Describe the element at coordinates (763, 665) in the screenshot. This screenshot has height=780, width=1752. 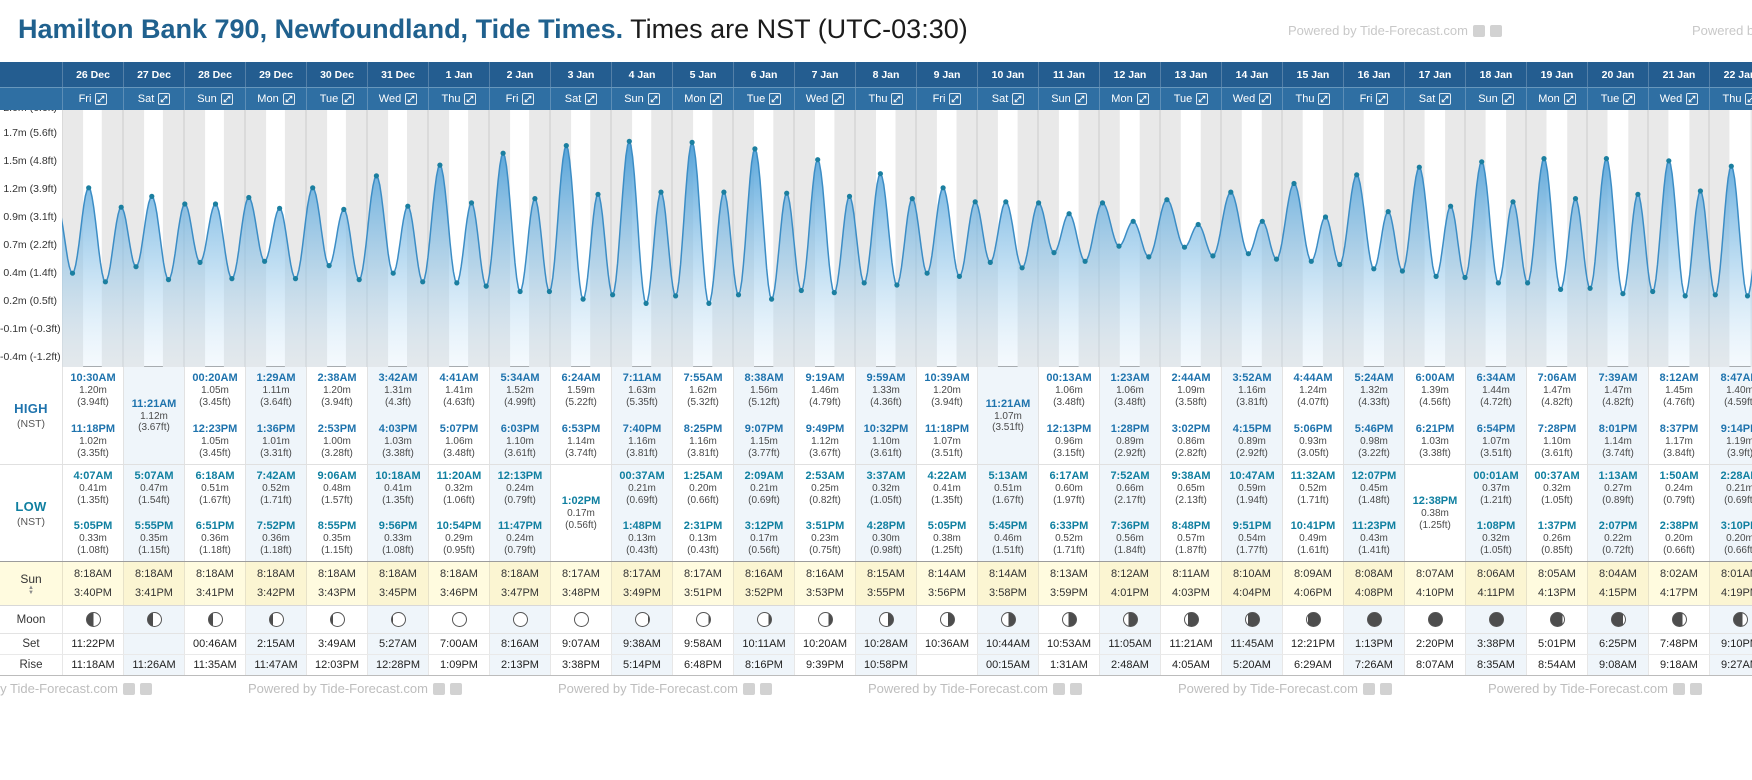
I see `moonrise-time: 8:16PM` at that location.